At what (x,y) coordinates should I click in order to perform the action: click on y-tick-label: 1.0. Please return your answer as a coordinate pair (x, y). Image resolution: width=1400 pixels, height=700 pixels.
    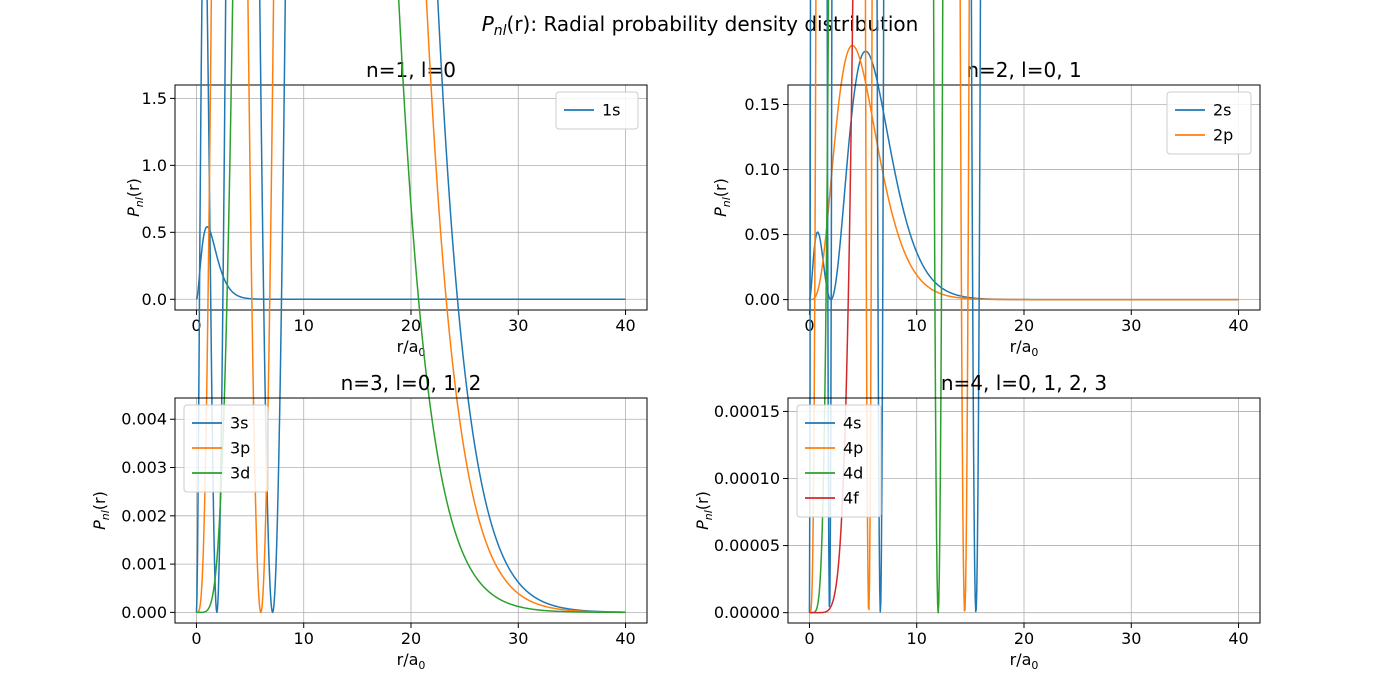
    Looking at the image, I should click on (154, 165).